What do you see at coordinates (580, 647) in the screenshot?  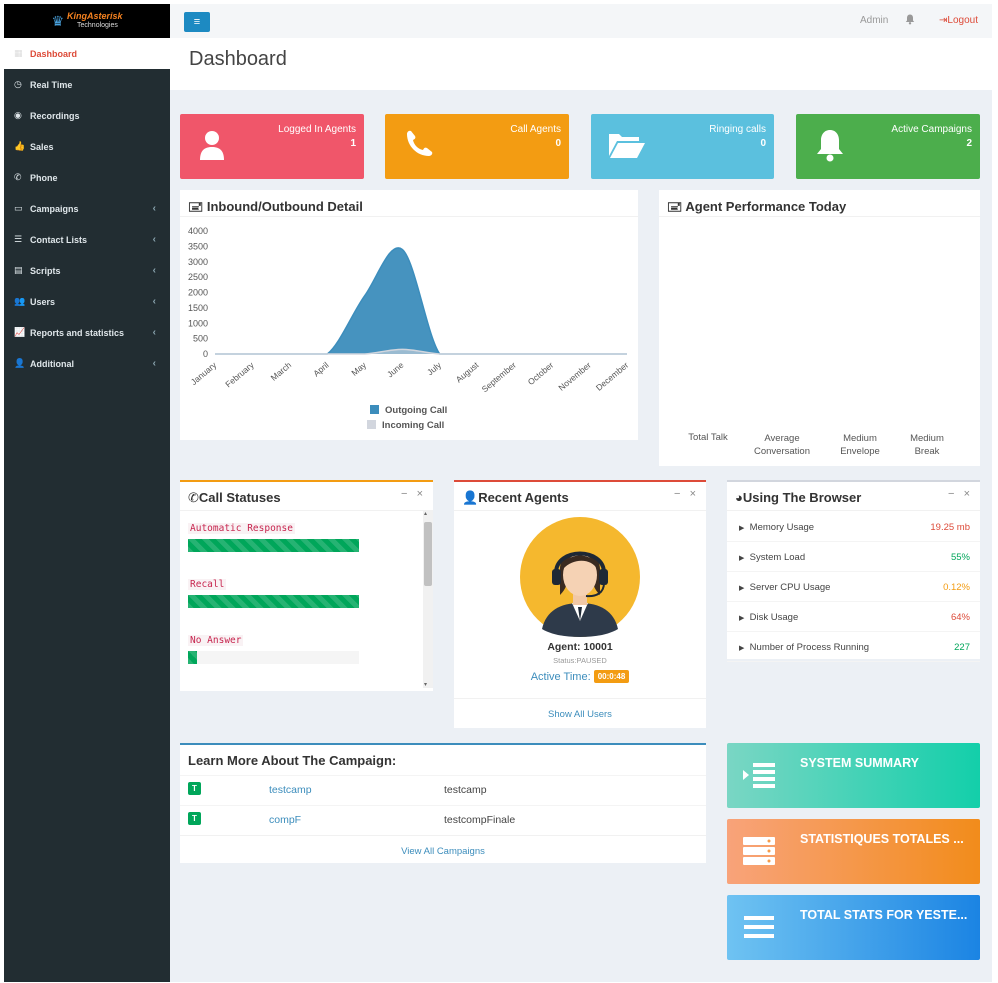 I see `agent-name: Agent: 10001` at bounding box center [580, 647].